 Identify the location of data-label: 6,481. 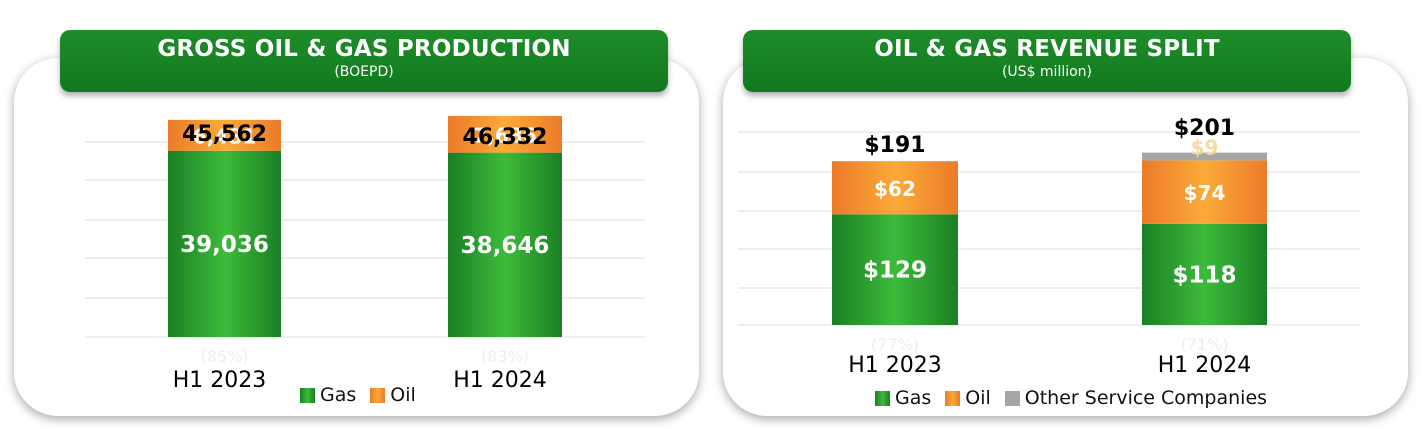
(224, 136).